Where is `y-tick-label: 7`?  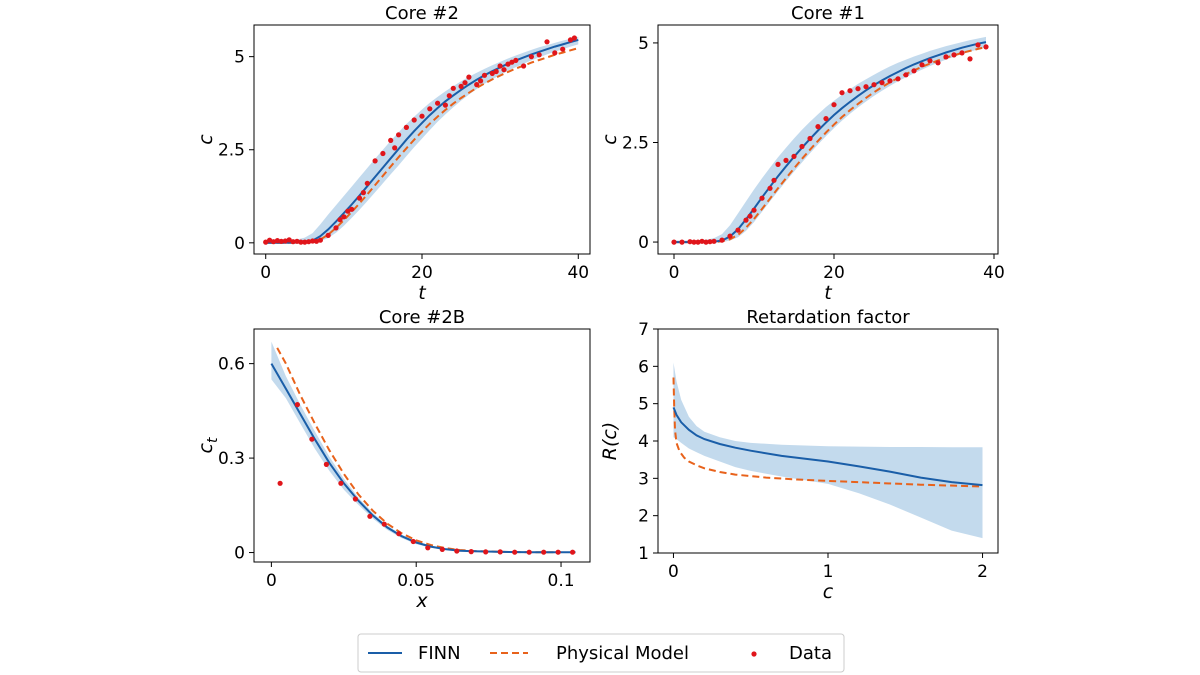
y-tick-label: 7 is located at coordinates (643, 330).